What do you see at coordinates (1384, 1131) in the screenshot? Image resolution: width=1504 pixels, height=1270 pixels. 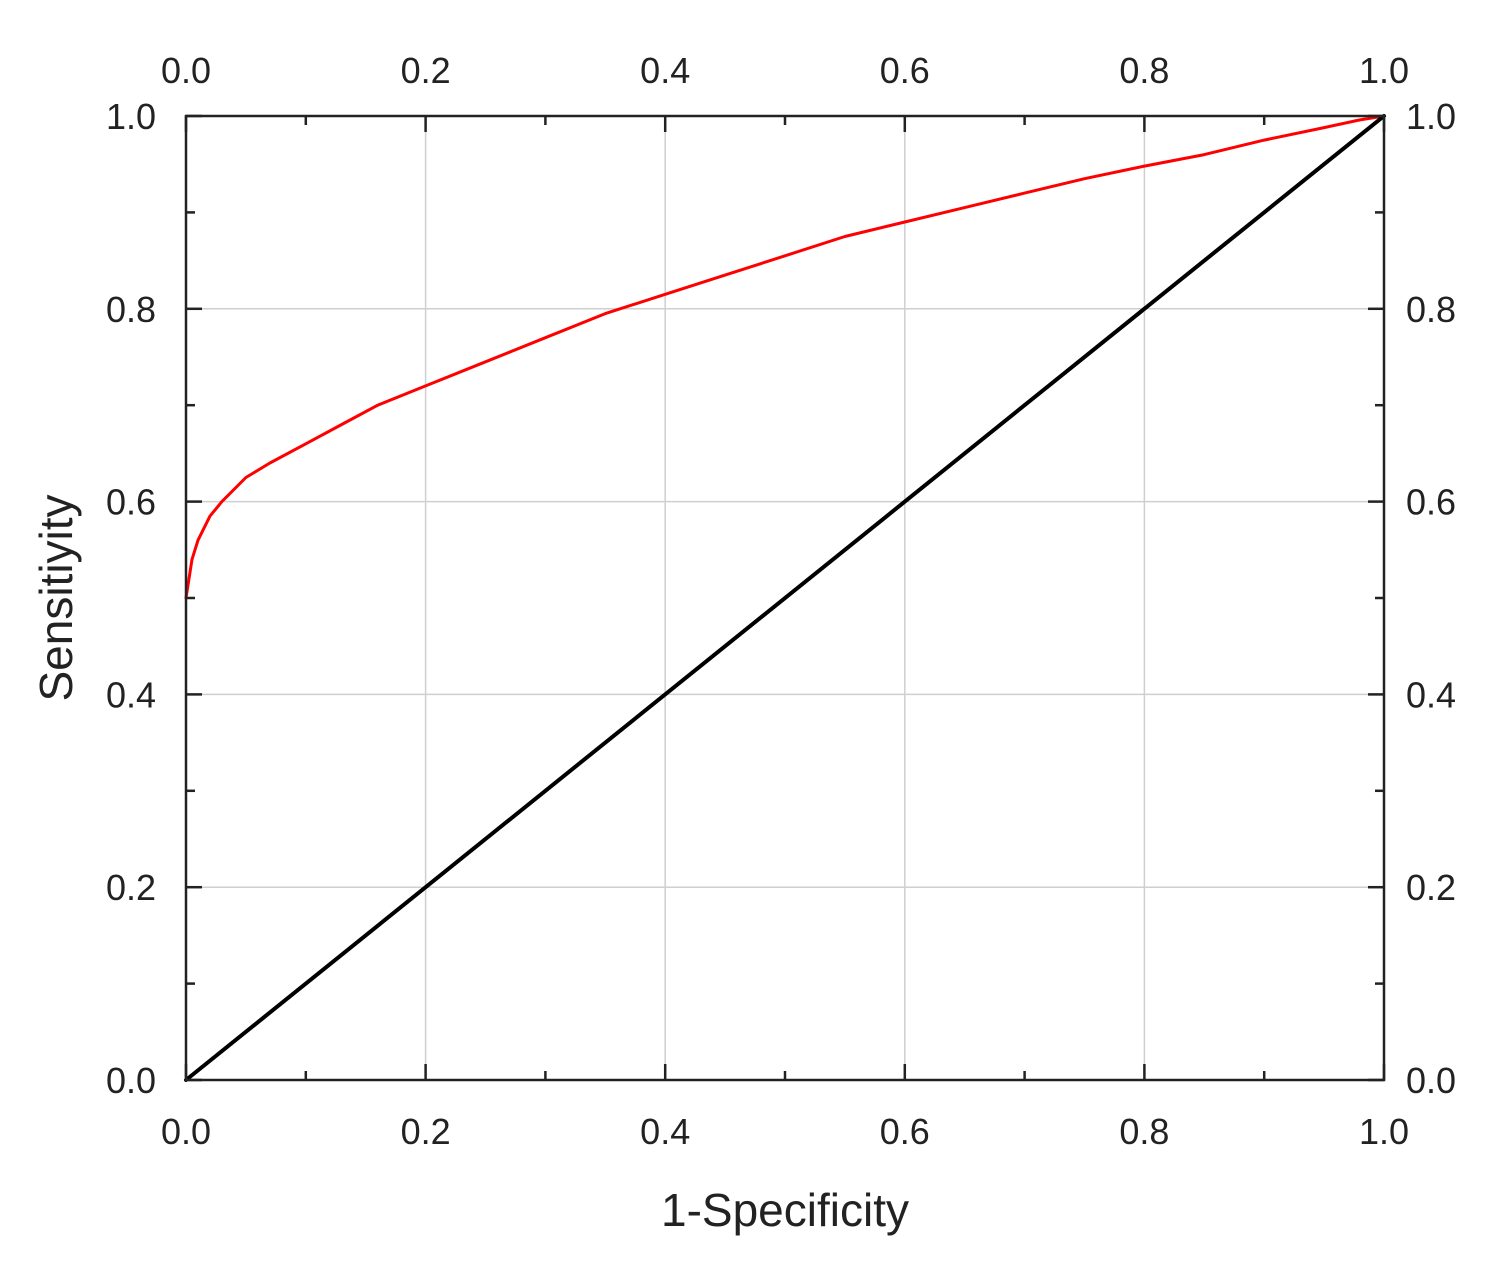 I see `x-tick-label-bottom-5: 1.0` at bounding box center [1384, 1131].